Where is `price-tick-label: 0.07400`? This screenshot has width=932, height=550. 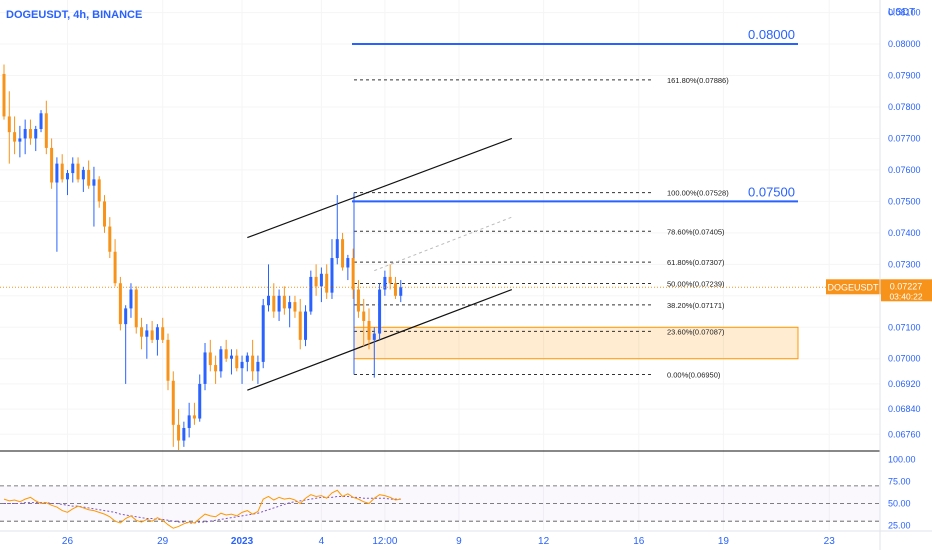
price-tick-label: 0.07400 is located at coordinates (904, 233).